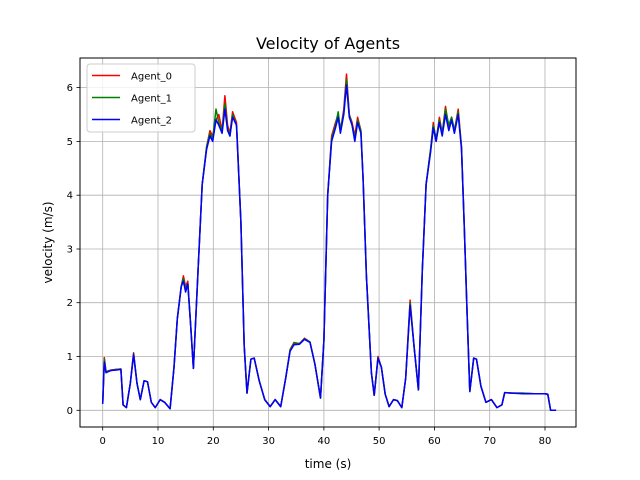 The height and width of the screenshot is (480, 640). What do you see at coordinates (328, 43) in the screenshot?
I see `chart-title: Velocity of Agents` at bounding box center [328, 43].